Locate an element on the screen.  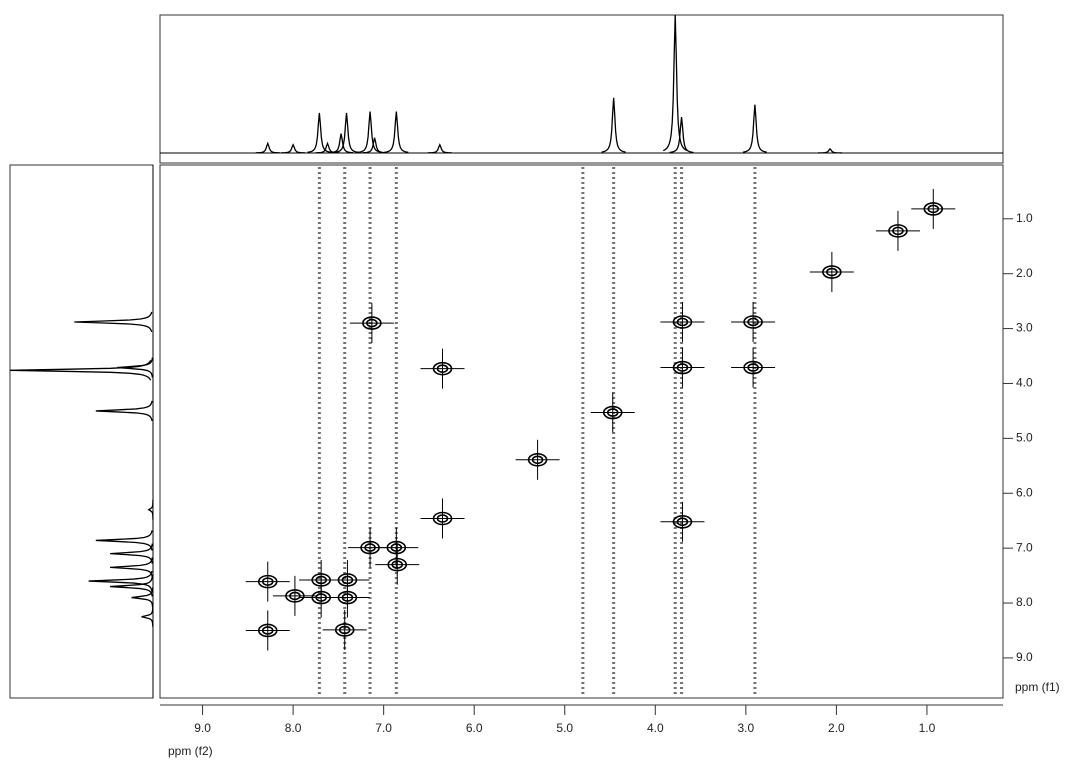
x-tick-label: 3.0 is located at coordinates (746, 728).